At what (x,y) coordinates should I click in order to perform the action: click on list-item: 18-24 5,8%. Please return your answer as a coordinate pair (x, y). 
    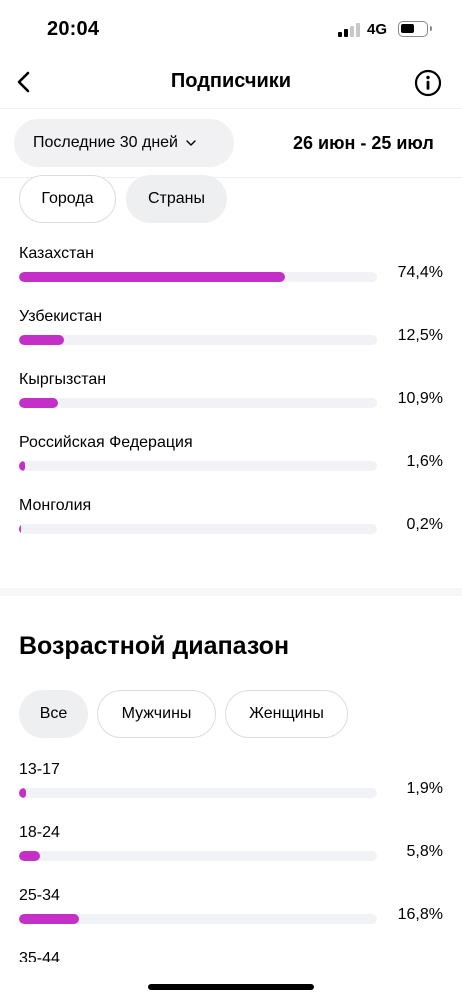
    Looking at the image, I should click on (231, 856).